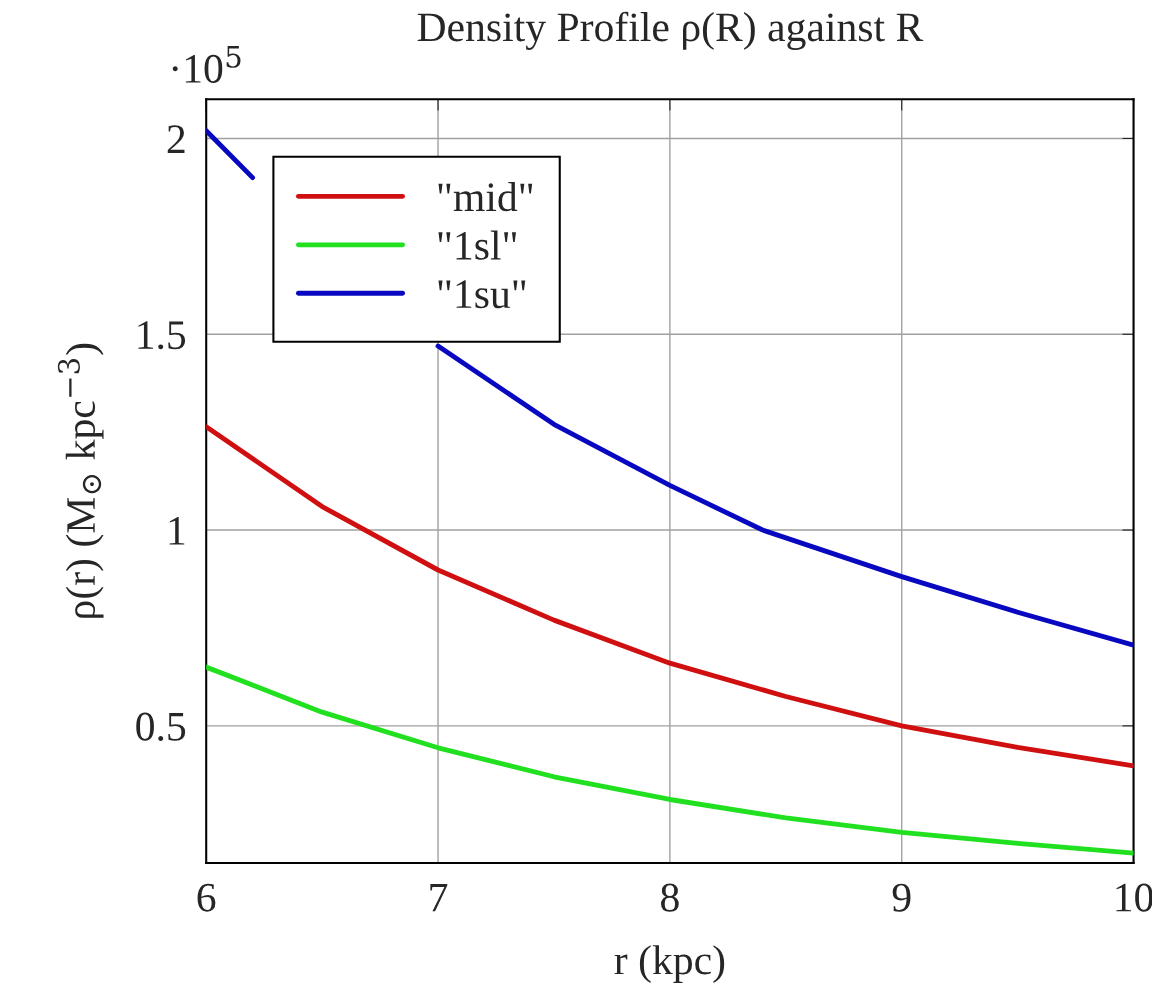 The width and height of the screenshot is (1152, 993). What do you see at coordinates (161, 726) in the screenshot?
I see `y-tick-label: 0.5` at bounding box center [161, 726].